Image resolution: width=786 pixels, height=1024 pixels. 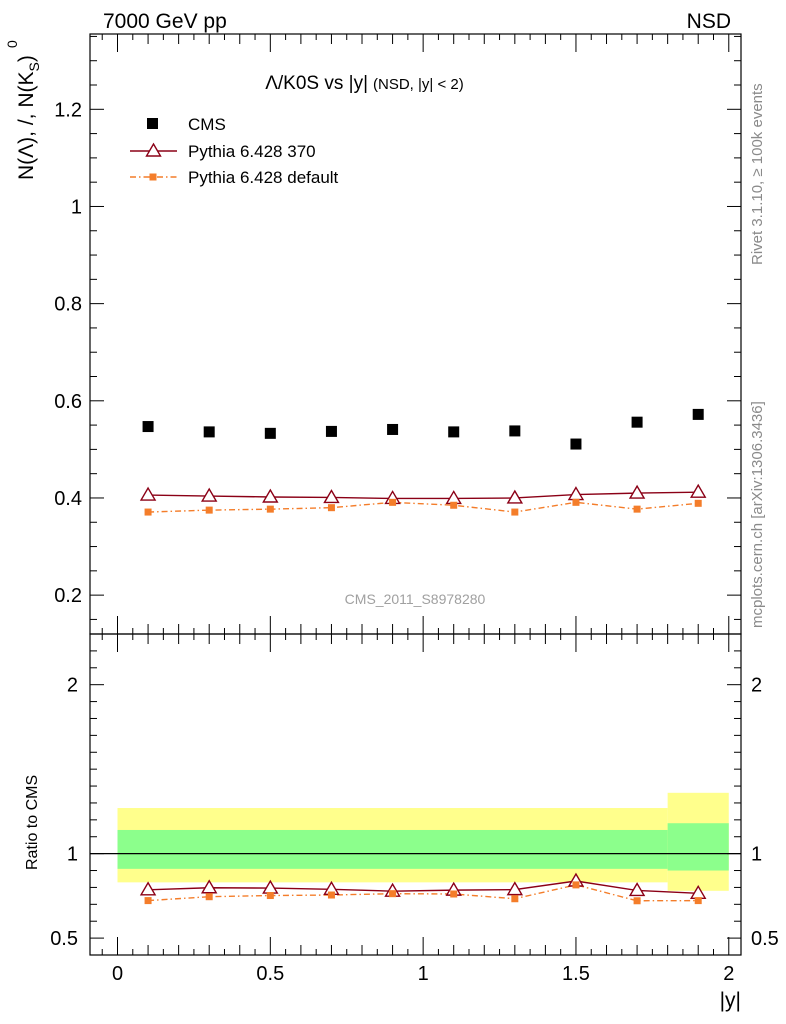 What do you see at coordinates (415, 599) in the screenshot?
I see `main-watermark: CMS_2011_S8978280` at bounding box center [415, 599].